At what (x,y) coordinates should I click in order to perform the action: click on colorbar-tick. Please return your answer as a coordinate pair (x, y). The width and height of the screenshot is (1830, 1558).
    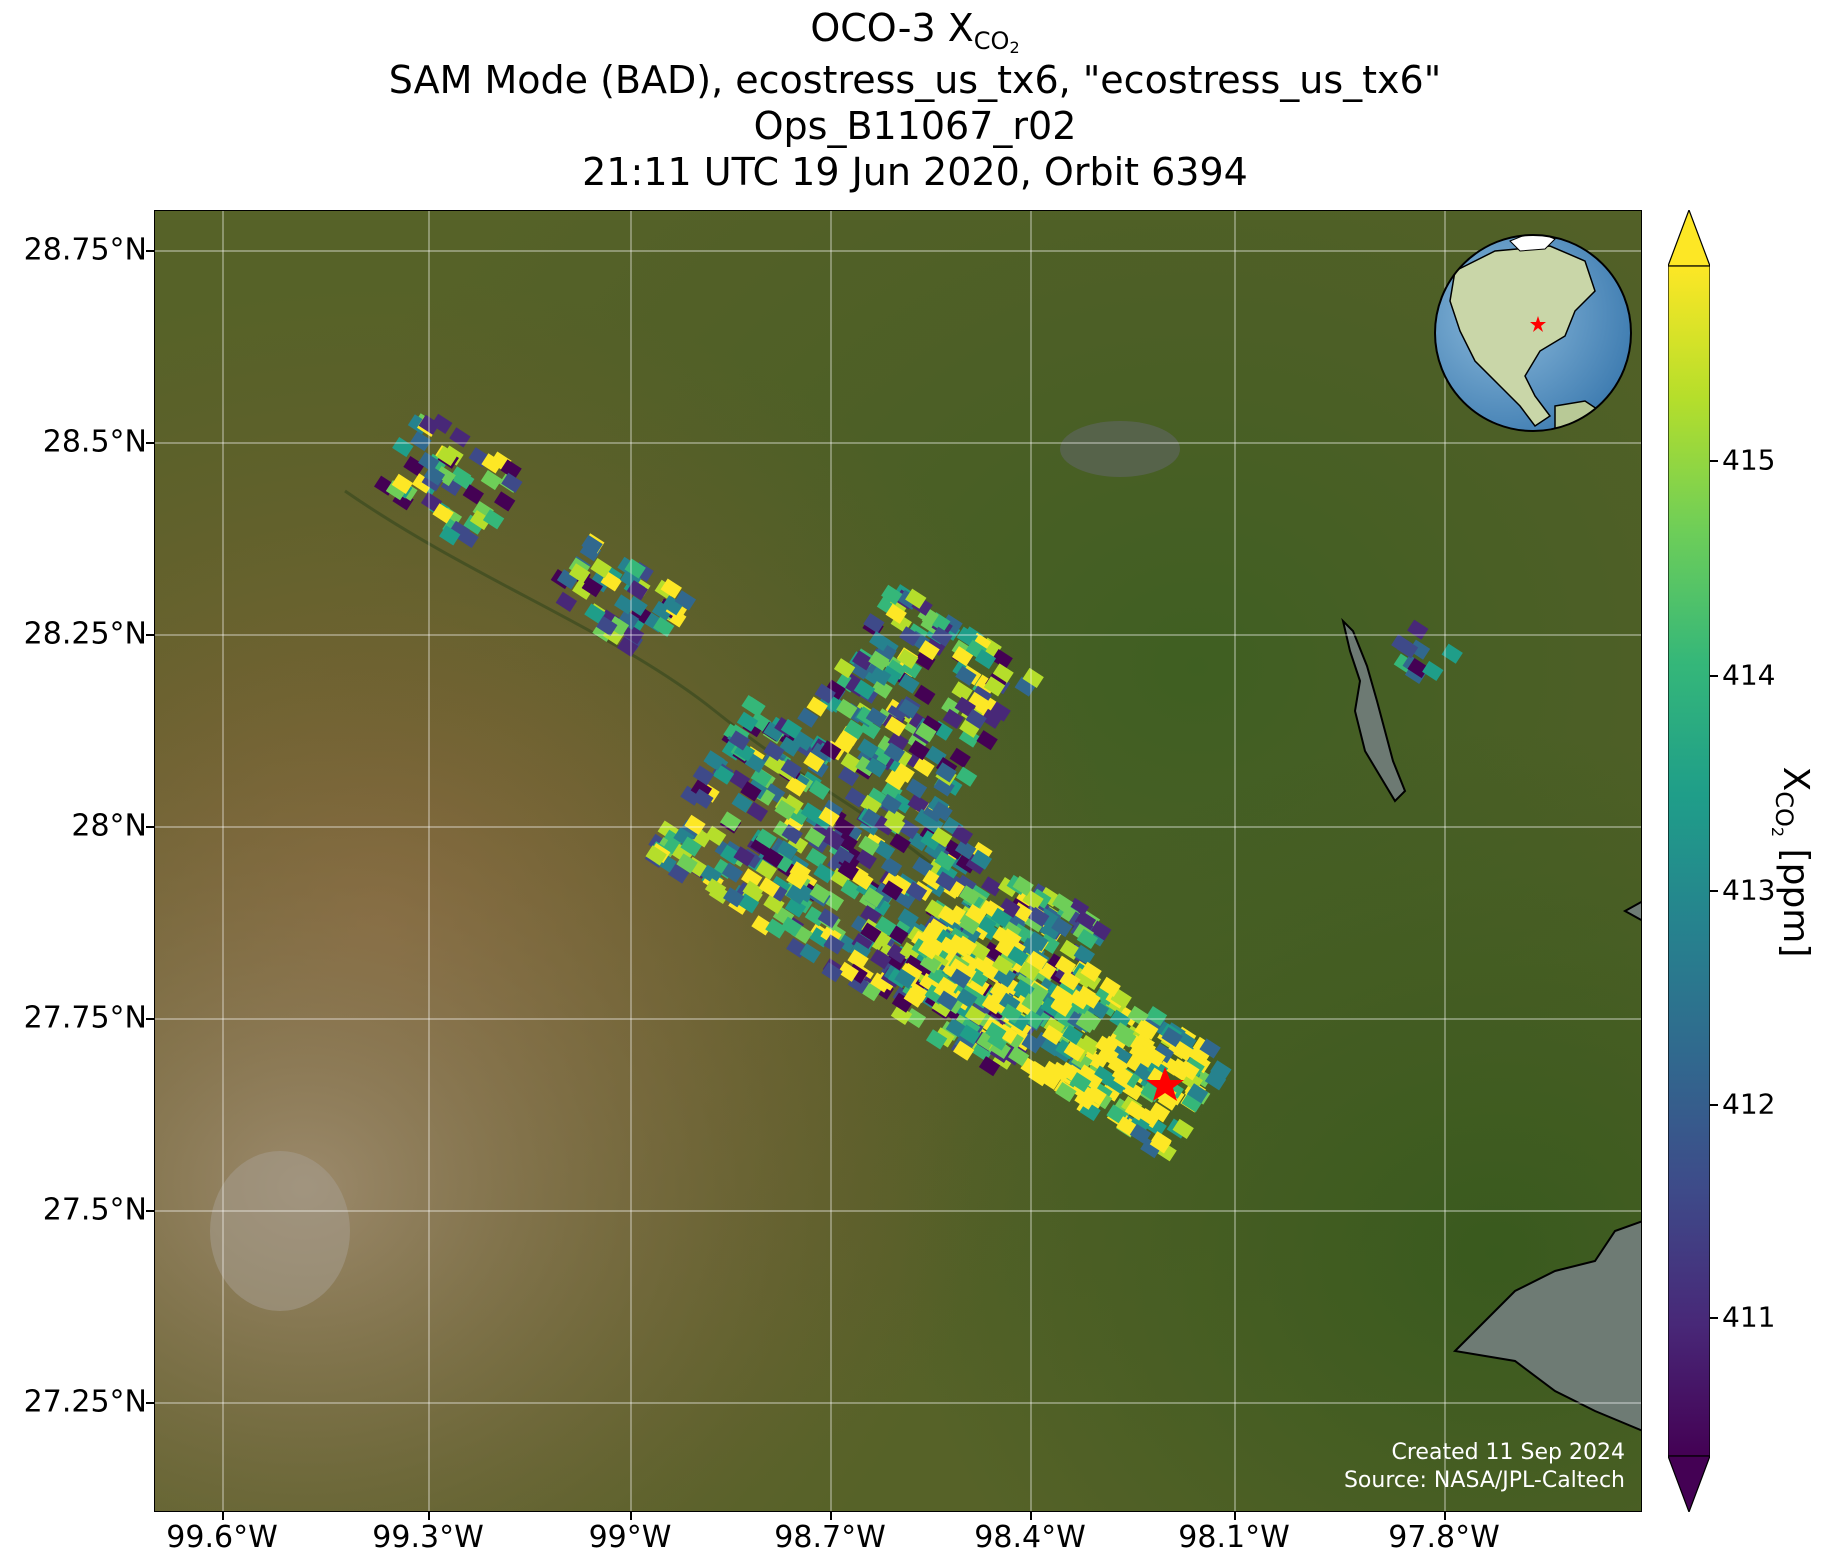
    Looking at the image, I should click on (1714, 891).